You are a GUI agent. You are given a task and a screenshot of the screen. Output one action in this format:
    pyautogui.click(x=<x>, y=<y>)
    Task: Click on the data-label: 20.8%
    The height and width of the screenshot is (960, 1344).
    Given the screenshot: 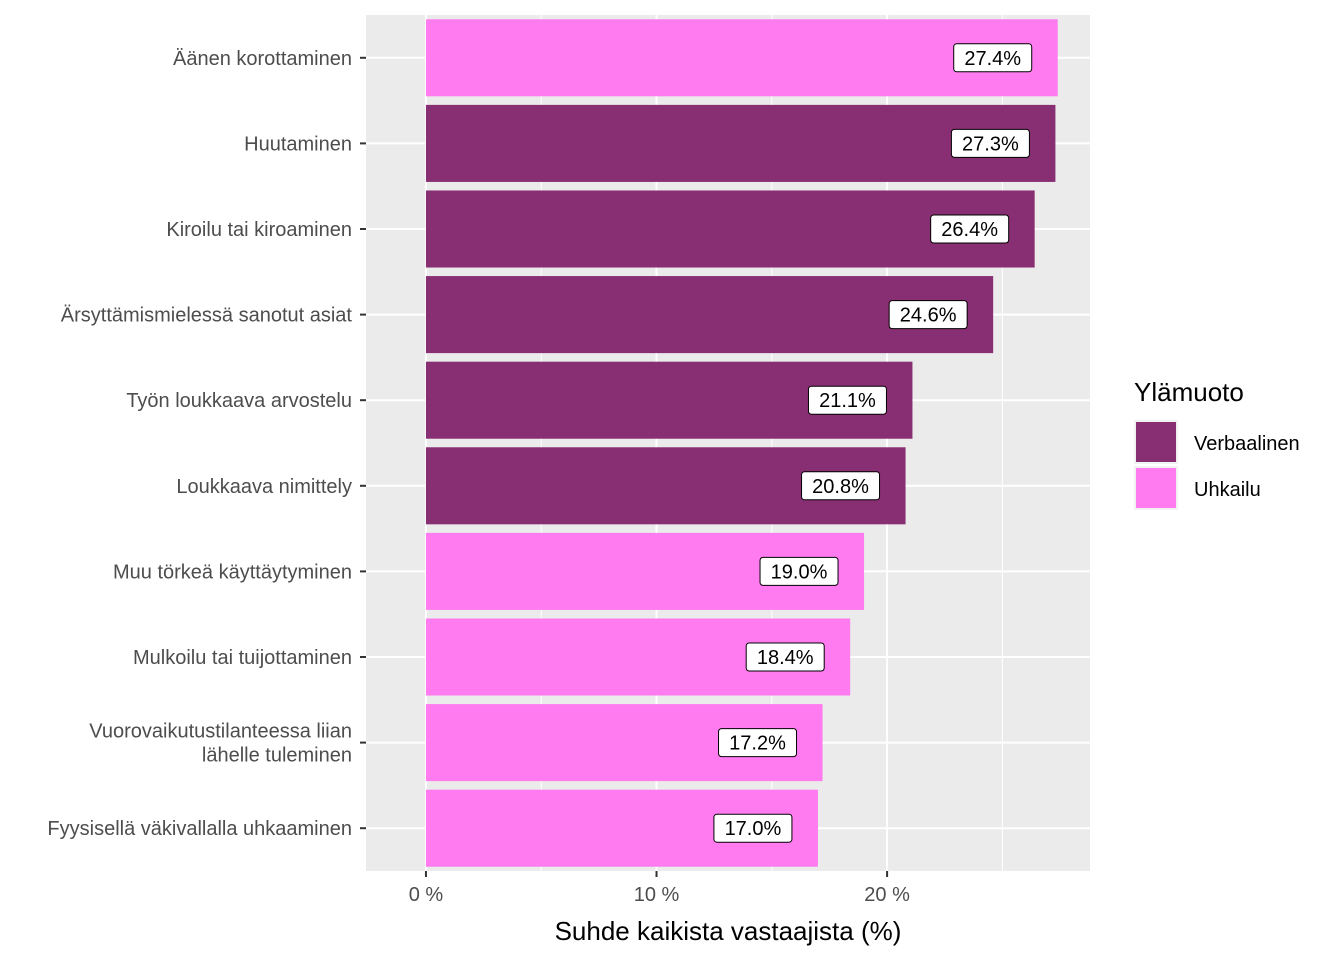 What is the action you would take?
    pyautogui.click(x=841, y=486)
    